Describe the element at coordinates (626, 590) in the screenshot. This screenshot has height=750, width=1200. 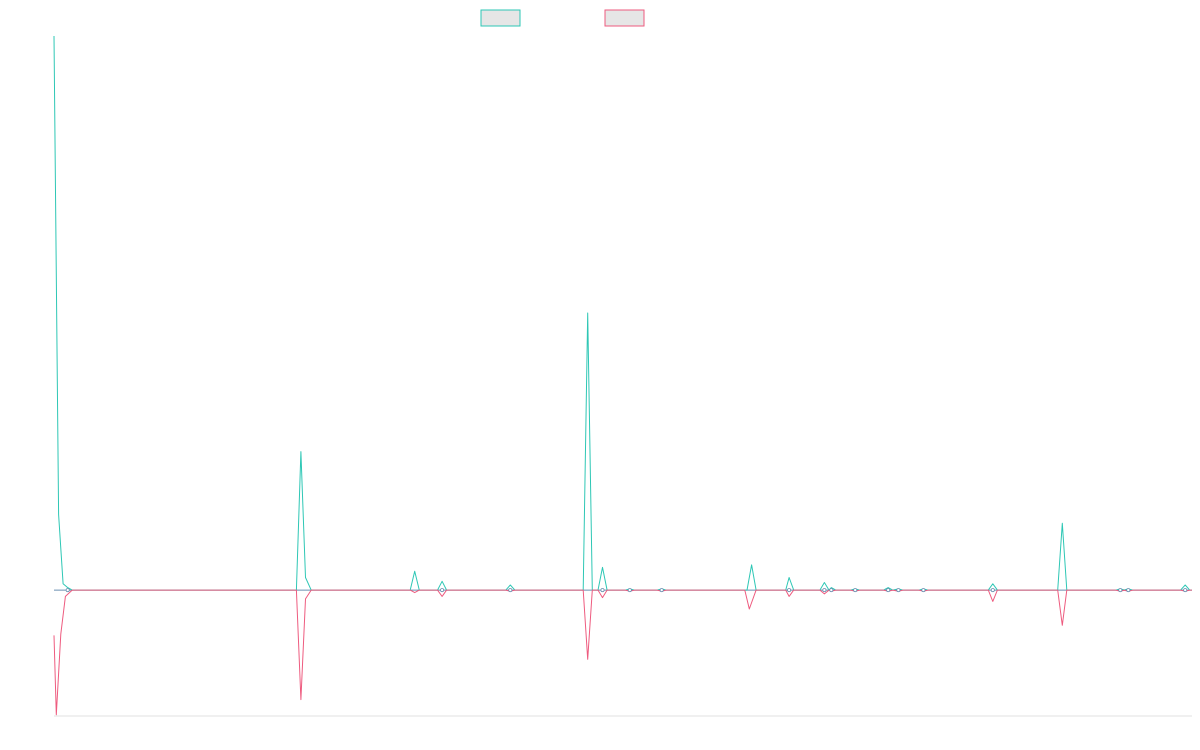
I see `marker-layer` at that location.